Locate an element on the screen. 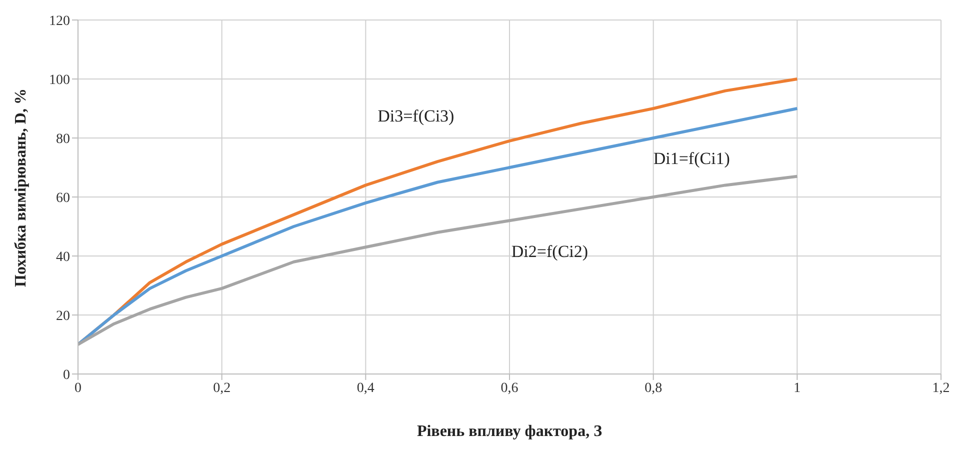  y-axis-title: Похибка вимірювань, D, % is located at coordinates (21, 187).